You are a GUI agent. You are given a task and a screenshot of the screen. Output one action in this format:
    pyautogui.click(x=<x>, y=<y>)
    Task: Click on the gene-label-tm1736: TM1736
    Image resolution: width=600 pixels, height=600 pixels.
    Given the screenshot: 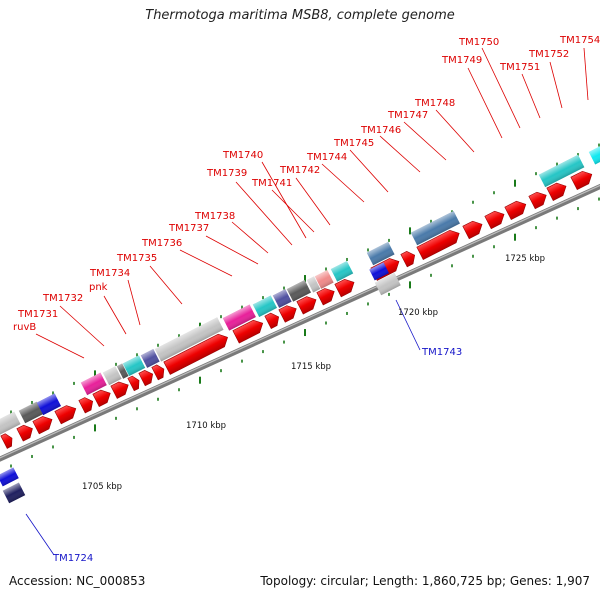 What is the action you would take?
    pyautogui.click(x=161, y=243)
    